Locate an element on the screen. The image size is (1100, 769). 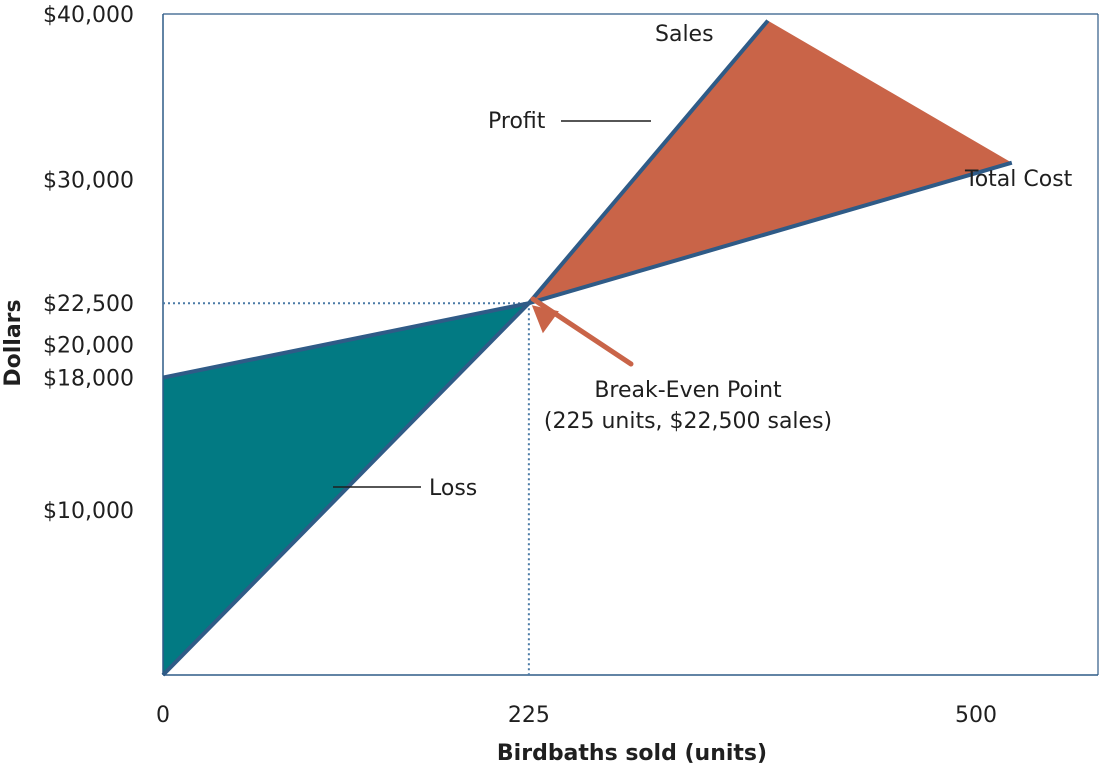
total-cost-label: Total Cost is located at coordinates (1018, 179).